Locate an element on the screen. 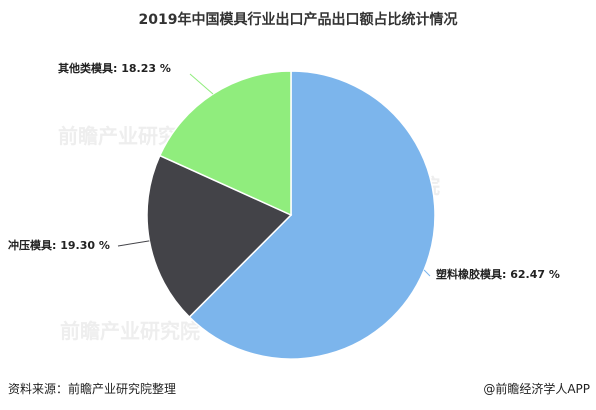 The image size is (596, 410). slice-label-1: 冲压模具: 19.30 % is located at coordinates (59, 245).